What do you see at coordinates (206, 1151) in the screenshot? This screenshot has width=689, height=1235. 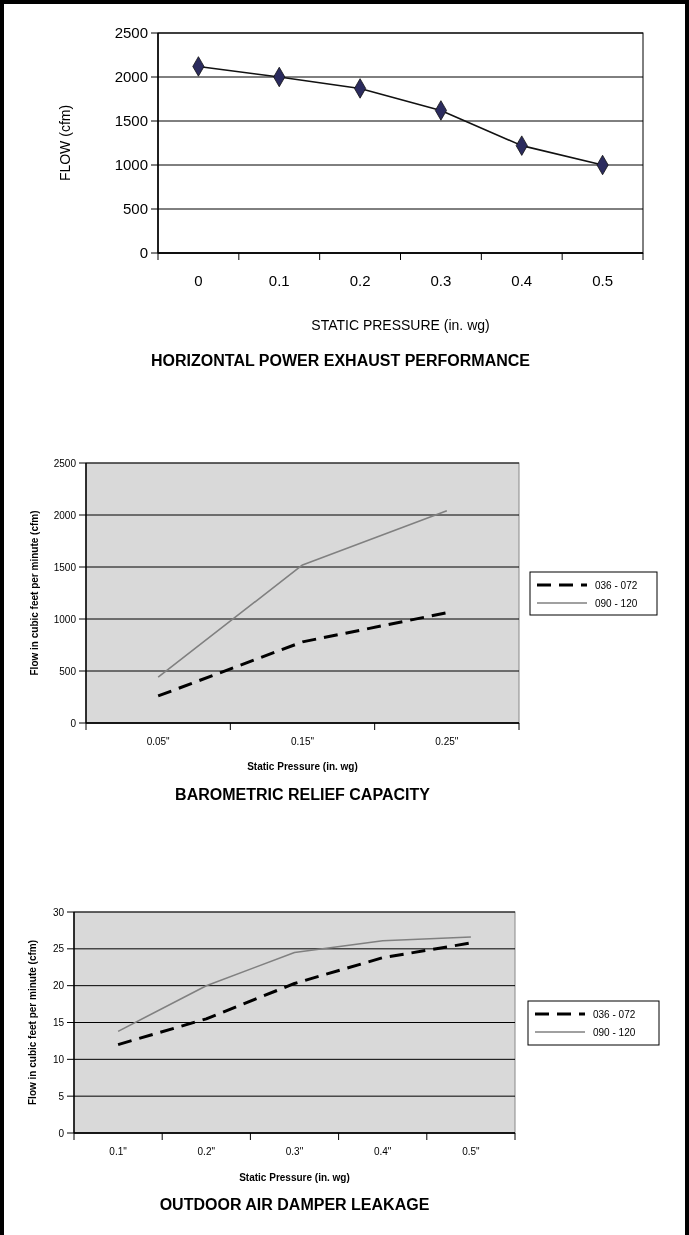 I see `x-tick-label: 0.2"` at bounding box center [206, 1151].